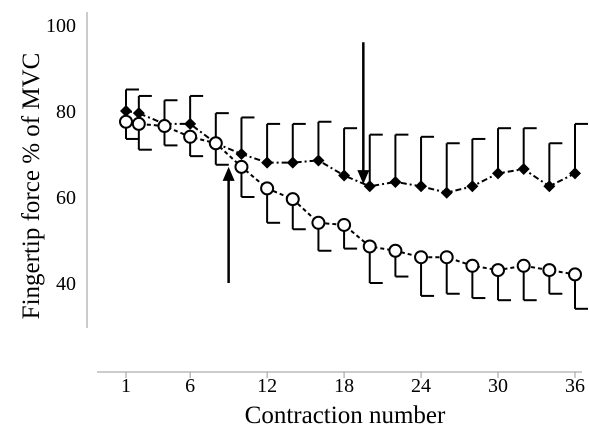 The width and height of the screenshot is (589, 431). Describe the element at coordinates (66, 112) in the screenshot. I see `y-tick-label: 80` at that location.